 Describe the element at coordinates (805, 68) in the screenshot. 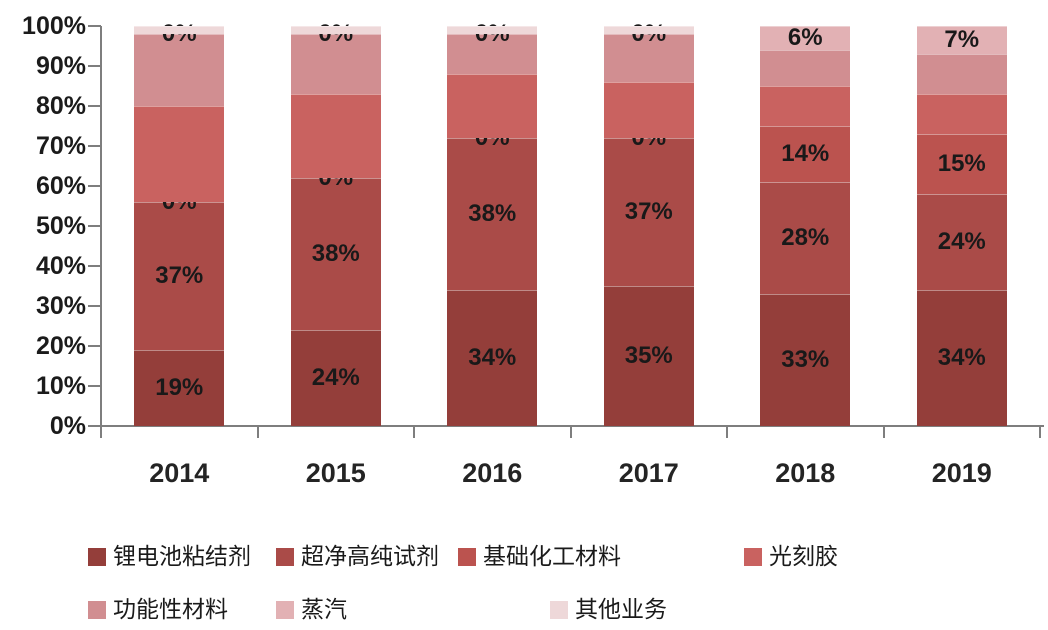

I see `bar-segment-2018-series4` at that location.